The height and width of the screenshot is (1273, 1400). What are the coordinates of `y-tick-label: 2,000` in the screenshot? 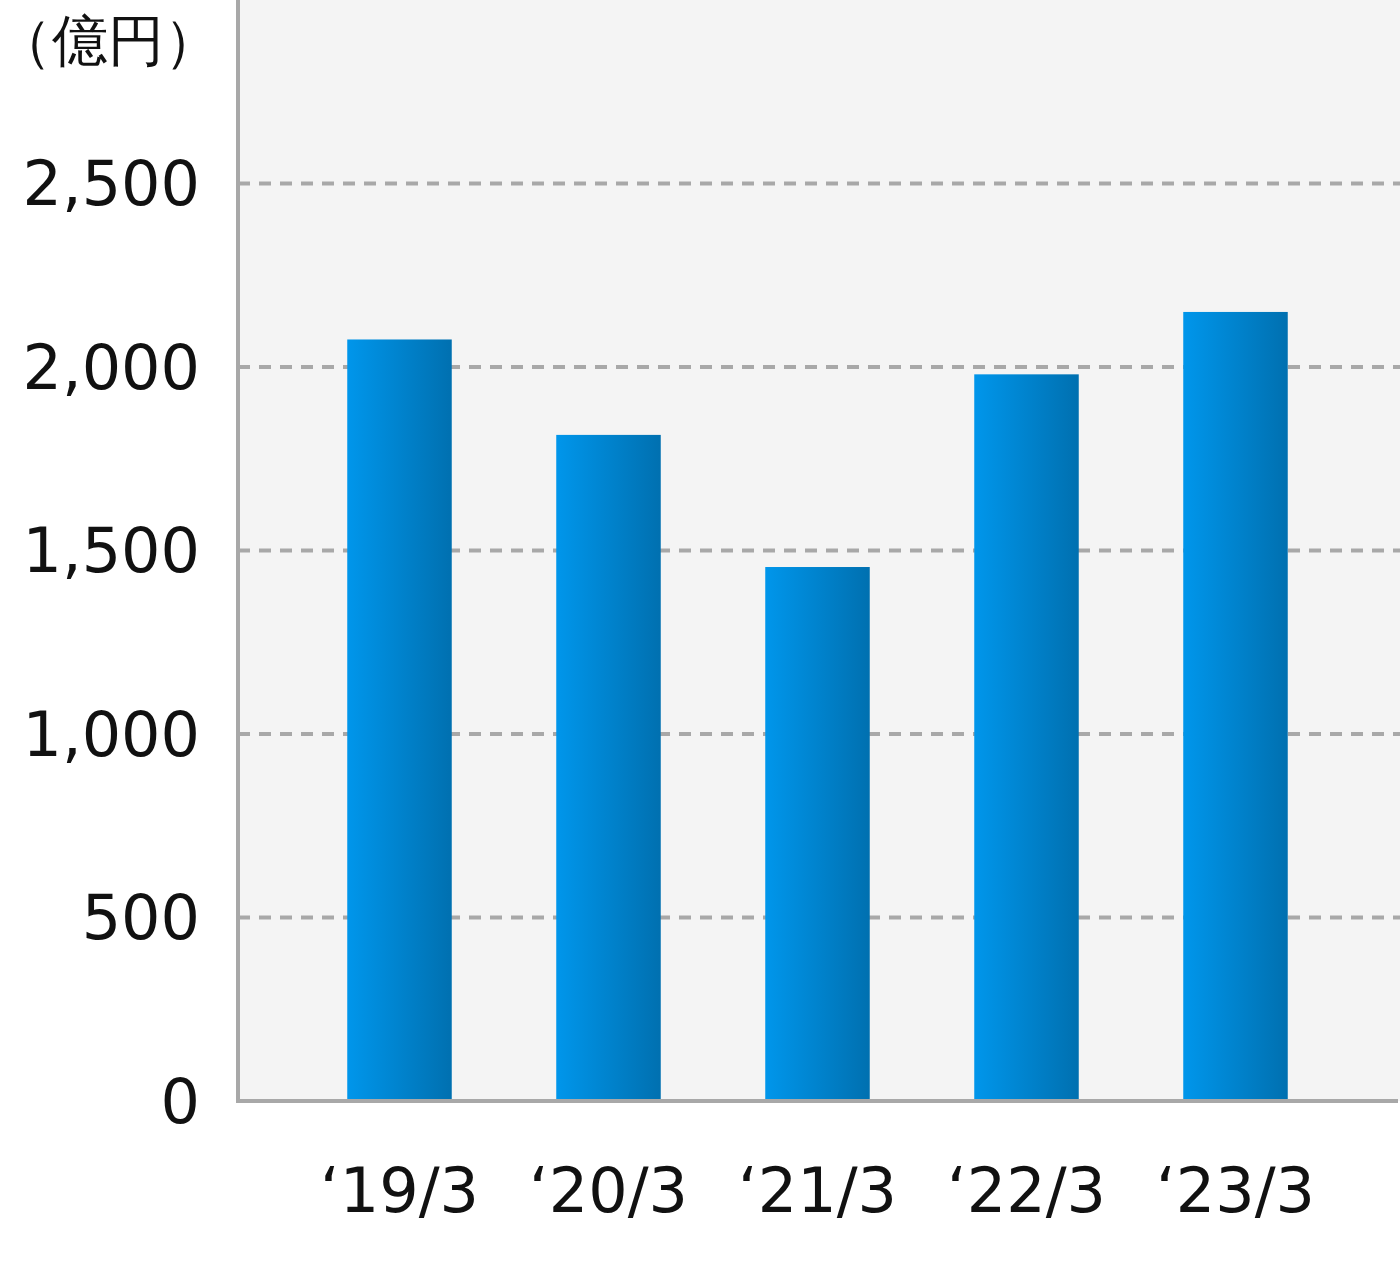 It's located at (111, 367).